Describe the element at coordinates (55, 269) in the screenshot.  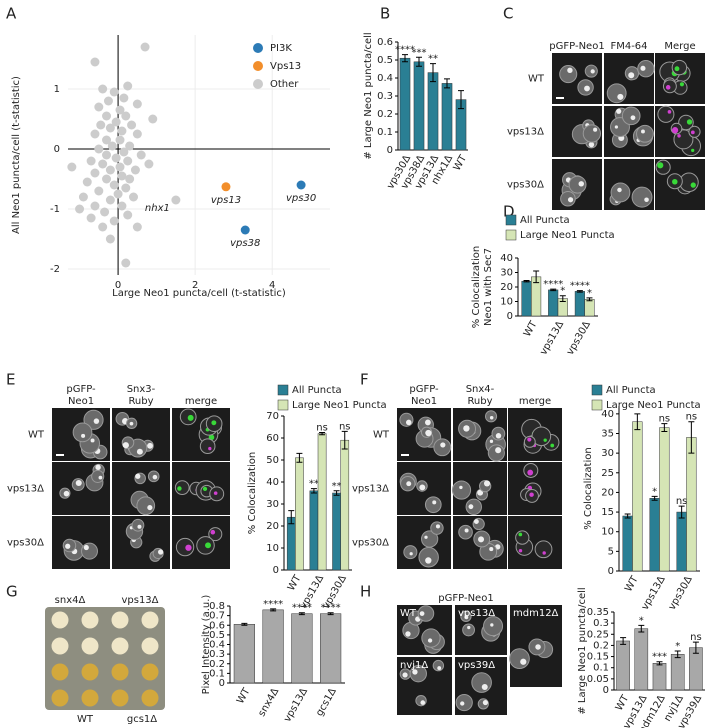
I see `y-tick-label: -2` at that location.